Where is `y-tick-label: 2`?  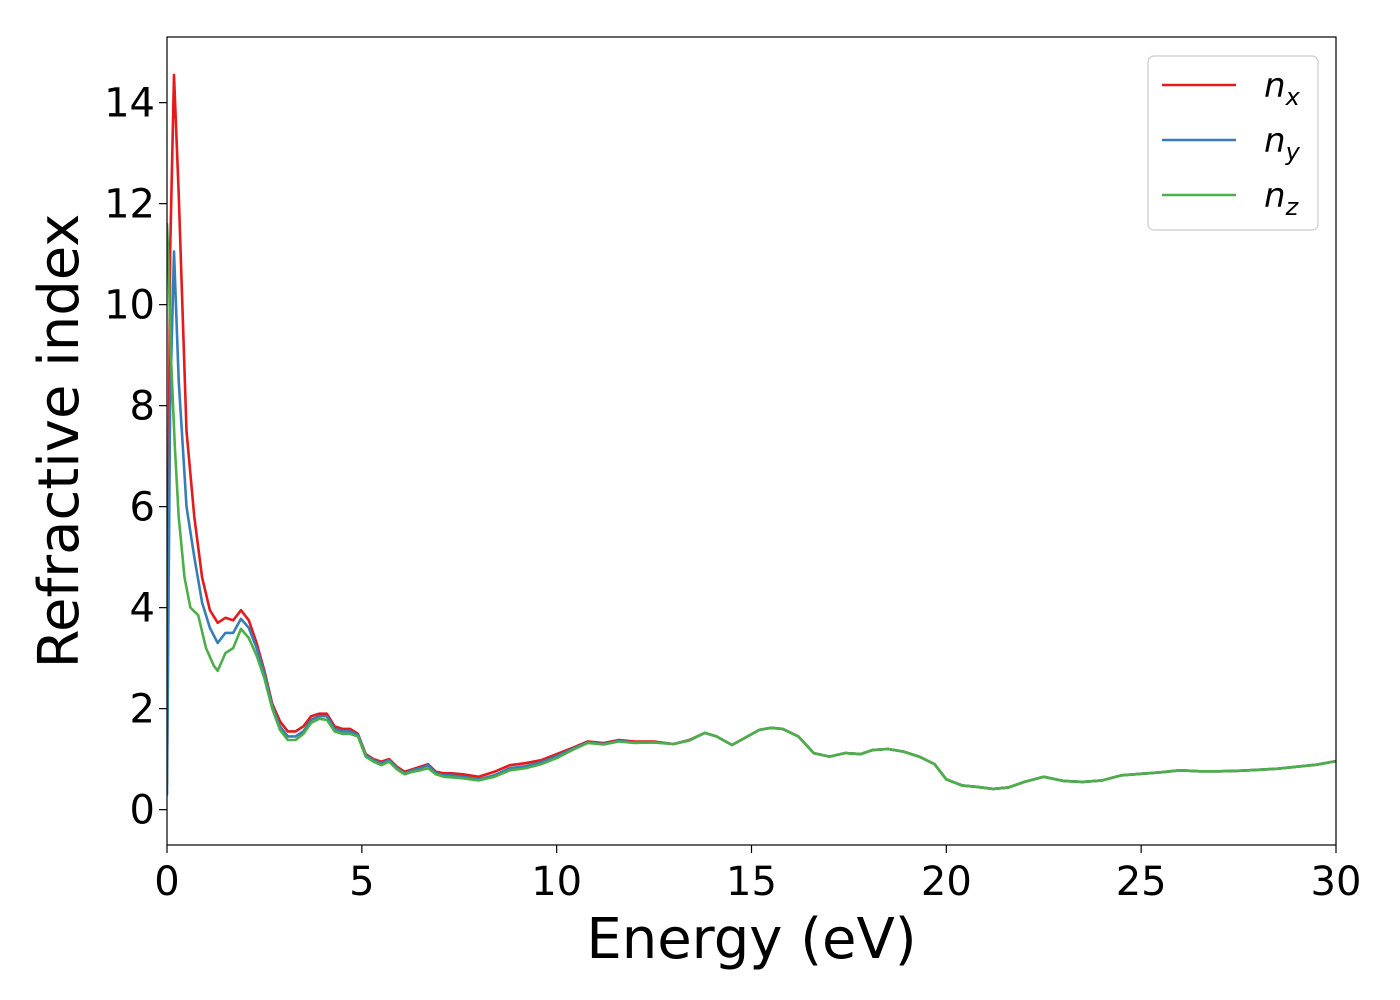
y-tick-label: 2 is located at coordinates (142, 710).